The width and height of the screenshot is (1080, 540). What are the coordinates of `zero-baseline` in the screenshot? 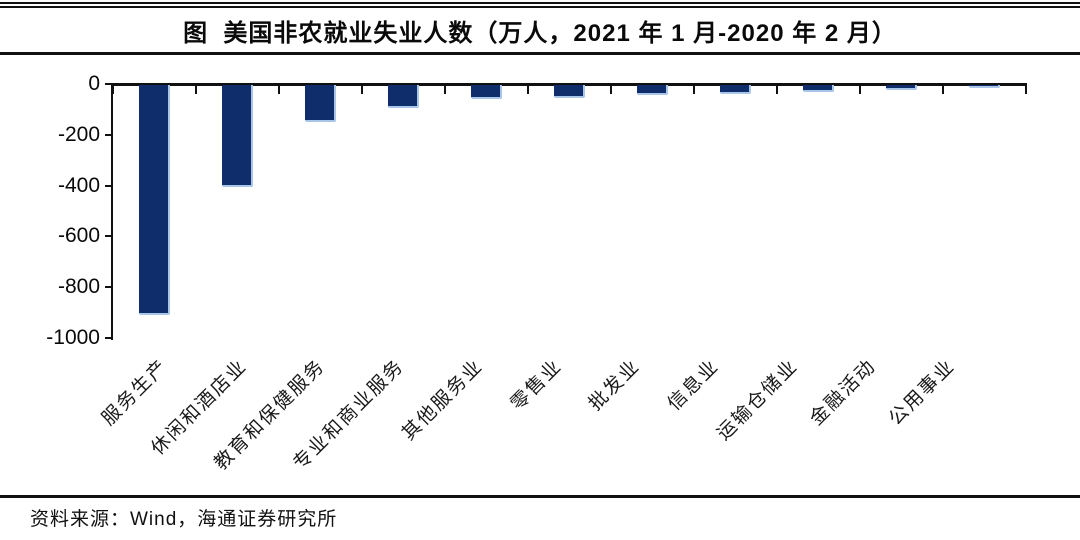 It's located at (570, 84).